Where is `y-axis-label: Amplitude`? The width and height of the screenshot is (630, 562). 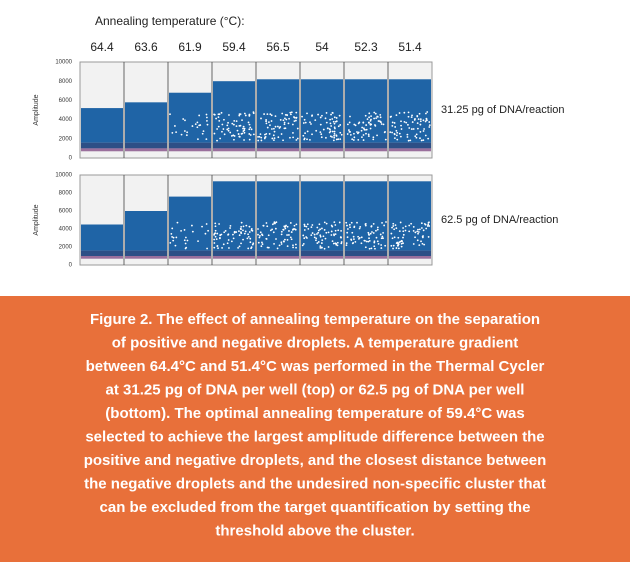 y-axis-label: Amplitude is located at coordinates (36, 109).